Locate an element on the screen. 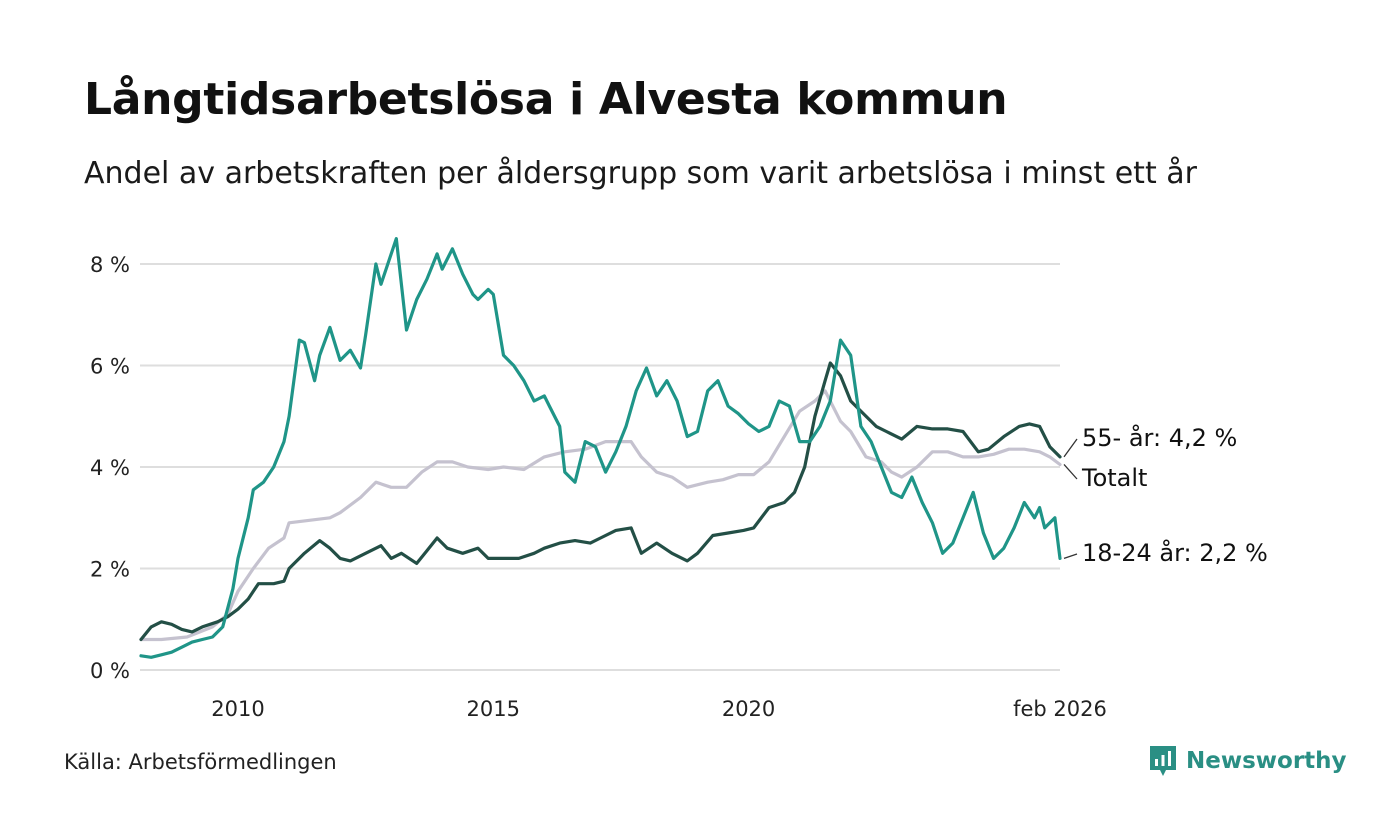 The image size is (1400, 840). x-tick-label: 2015 is located at coordinates (493, 709).